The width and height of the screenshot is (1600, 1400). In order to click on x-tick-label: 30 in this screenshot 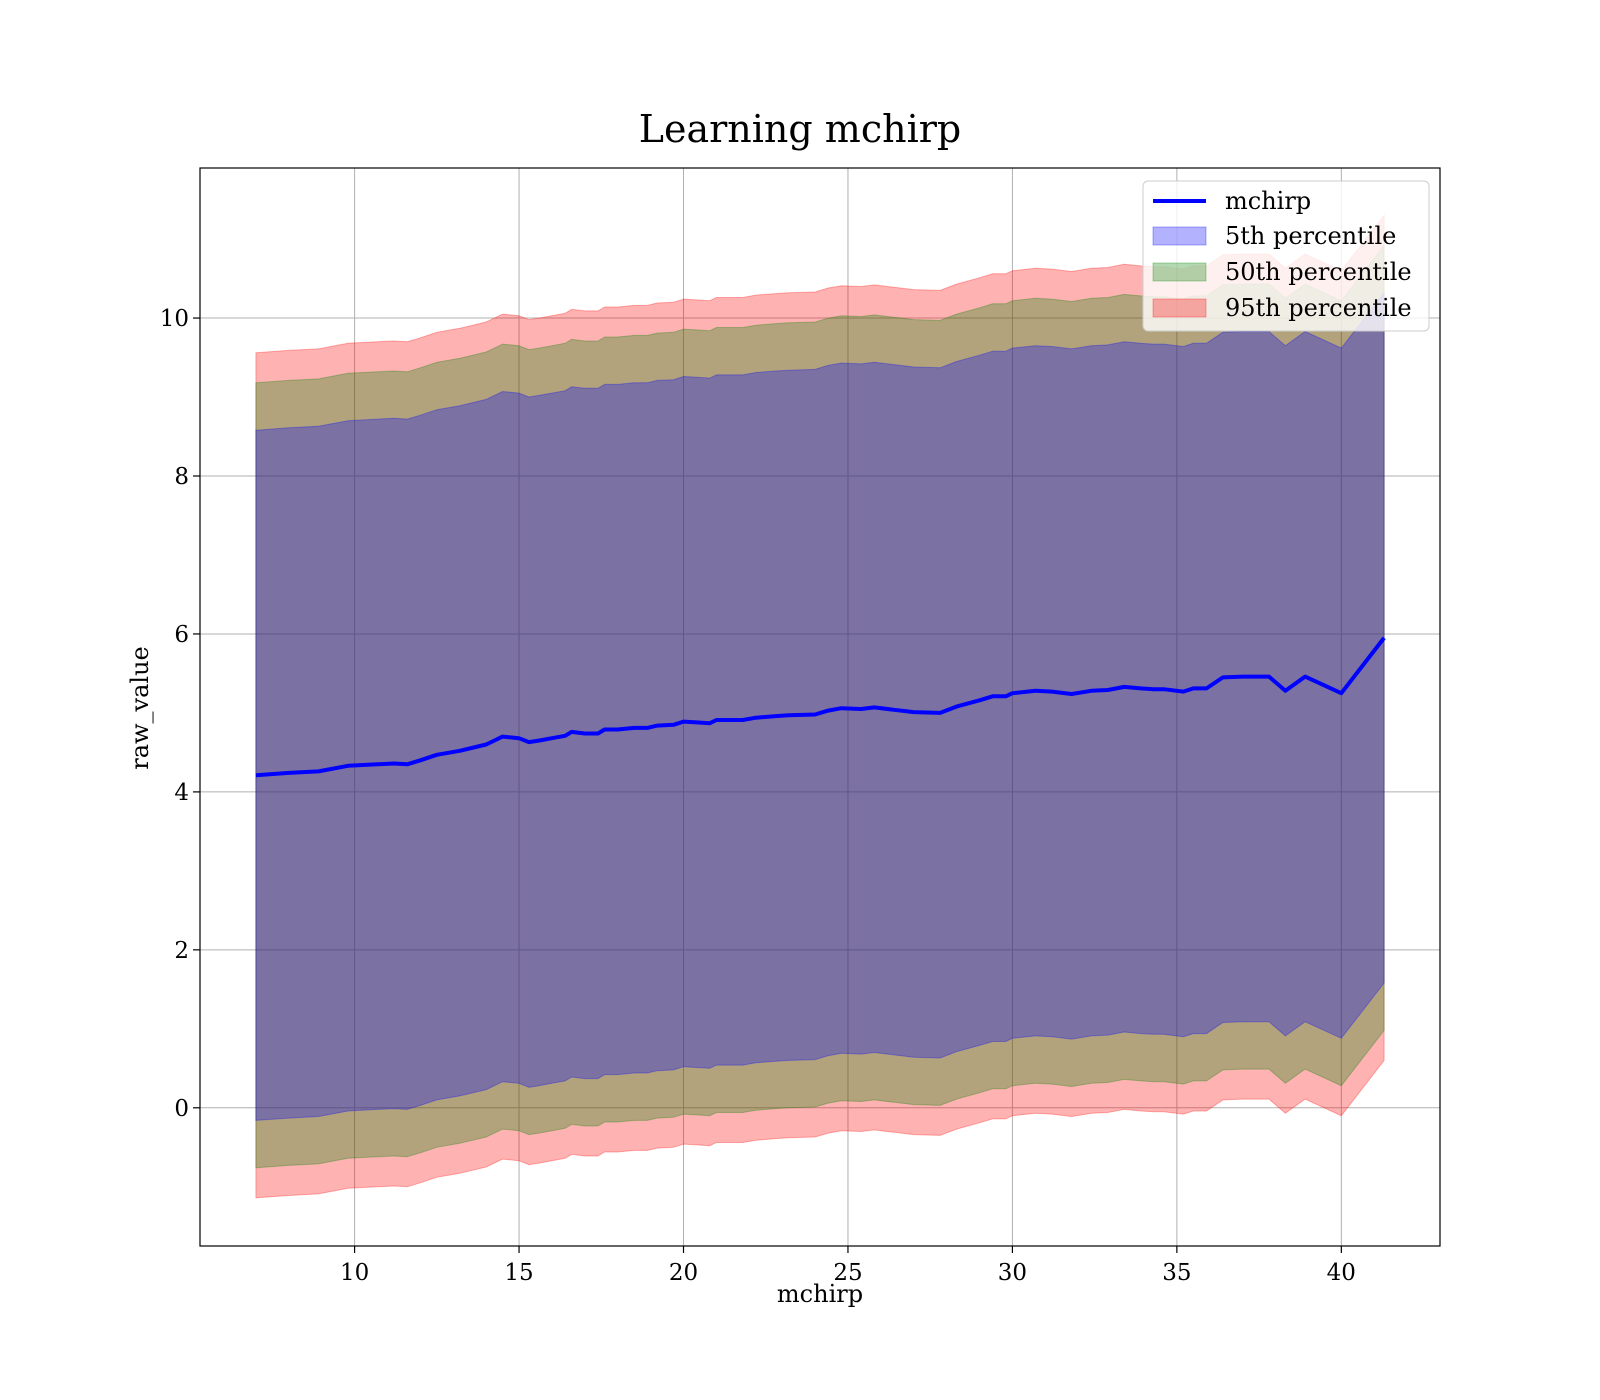, I will do `click(1012, 1273)`.